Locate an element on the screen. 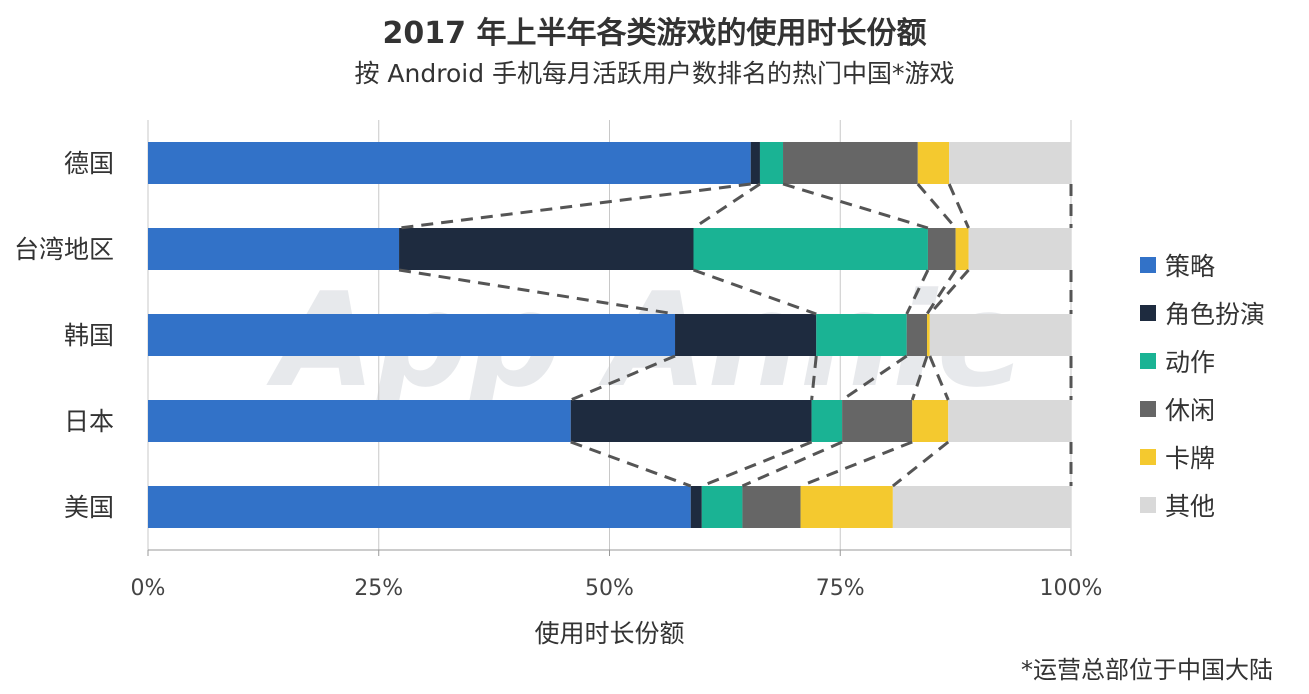 Image resolution: width=1309 pixels, height=694 pixels. chart-title: 2017 年上半年各类游戏的使用时长份额 is located at coordinates (654, 33).